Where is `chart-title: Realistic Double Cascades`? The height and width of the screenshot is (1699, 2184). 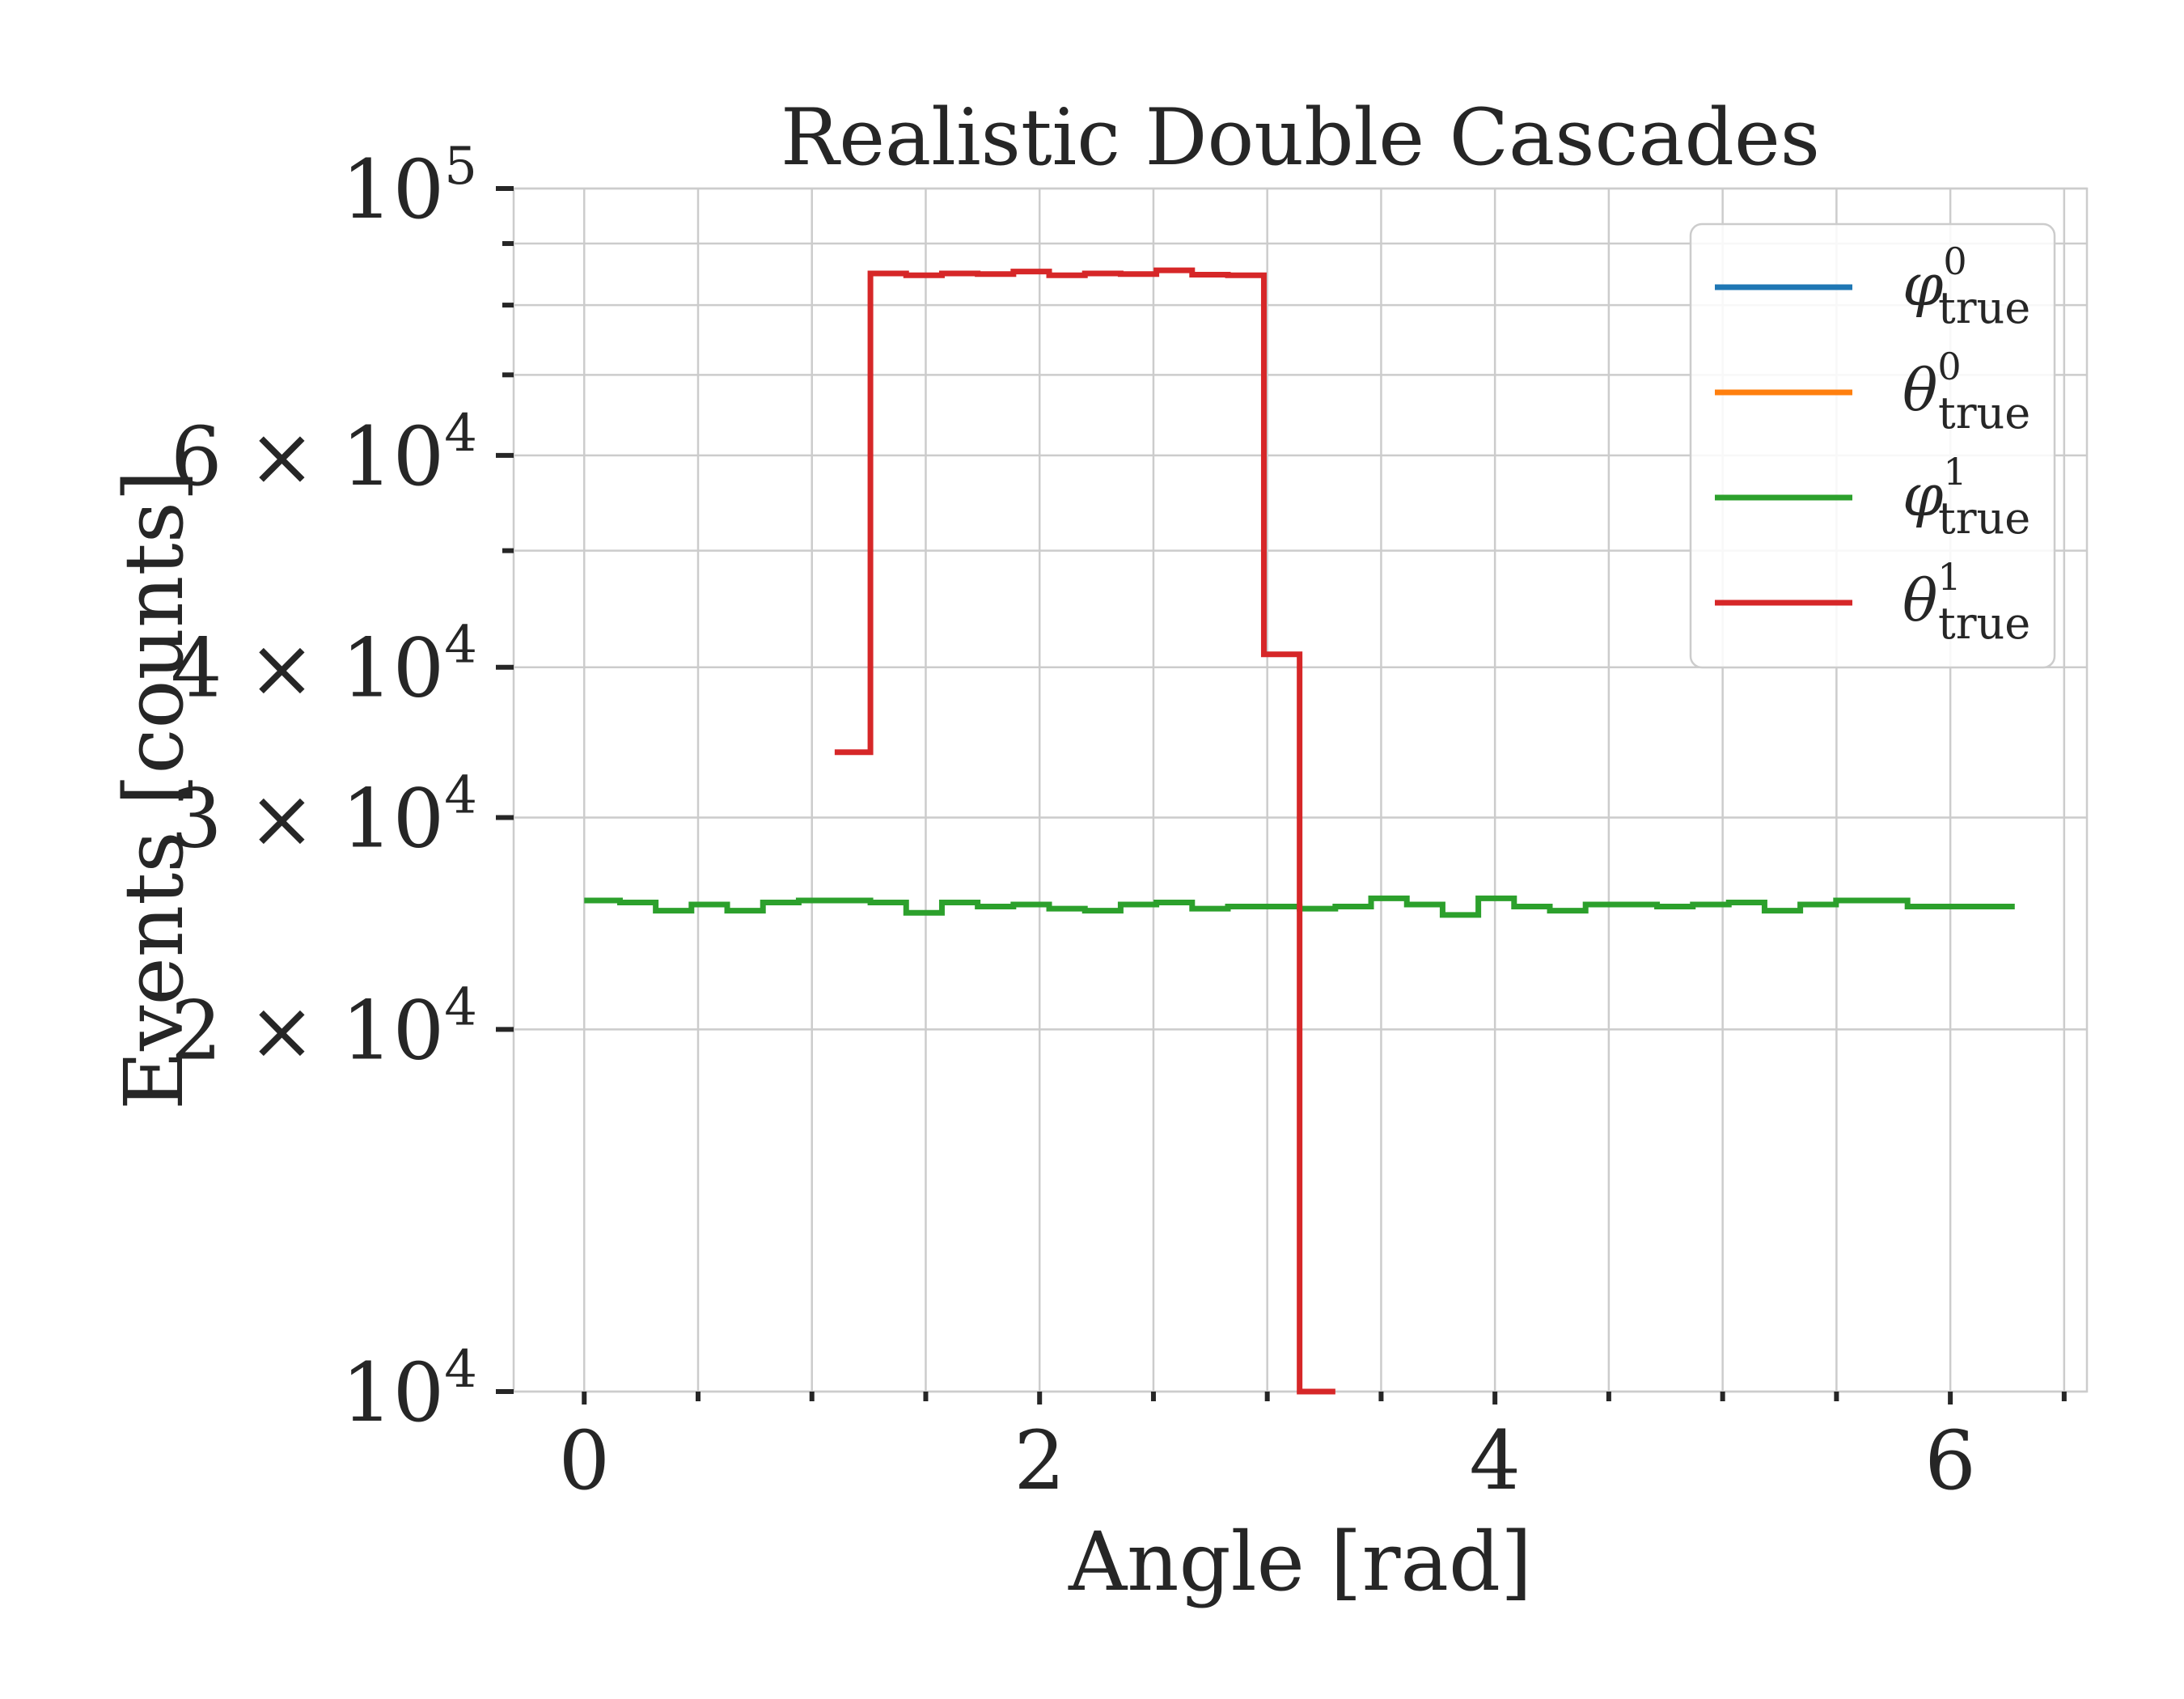 chart-title: Realistic Double Cascades is located at coordinates (1300, 137).